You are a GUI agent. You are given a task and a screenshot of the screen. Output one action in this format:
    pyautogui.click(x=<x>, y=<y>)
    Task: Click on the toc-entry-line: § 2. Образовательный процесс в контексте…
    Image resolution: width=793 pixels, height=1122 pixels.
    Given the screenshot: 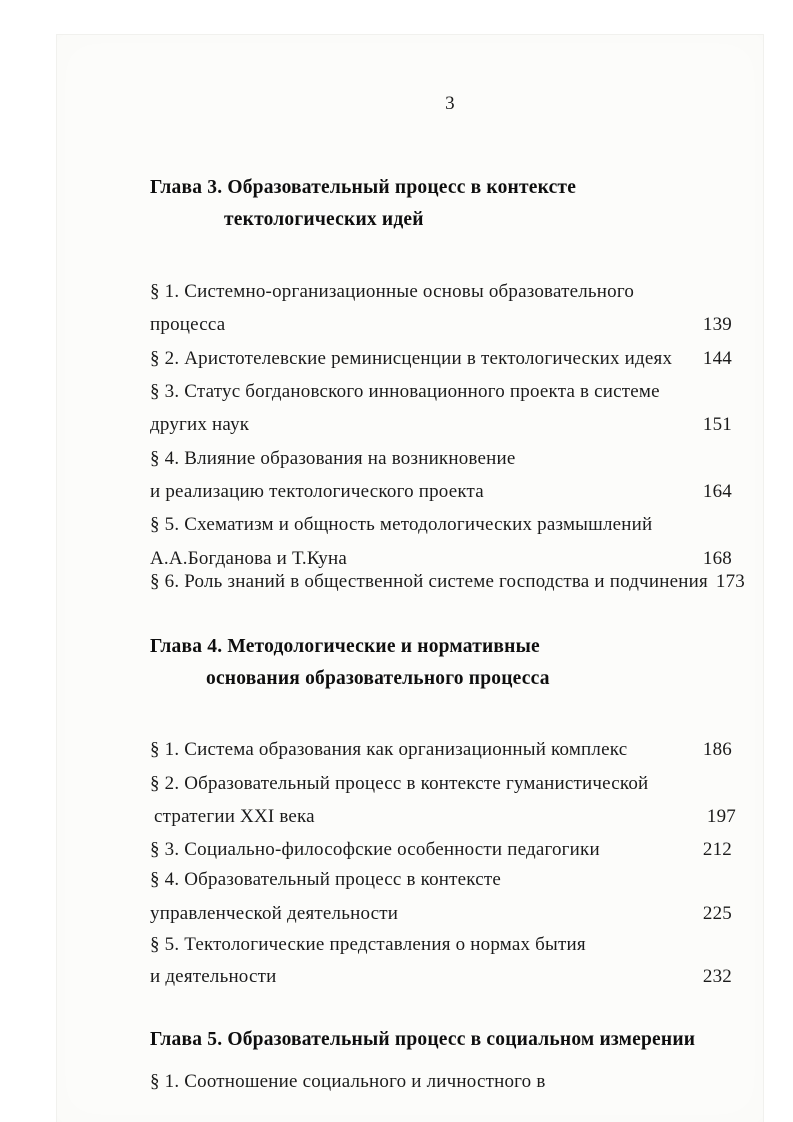 What is the action you would take?
    pyautogui.click(x=441, y=784)
    